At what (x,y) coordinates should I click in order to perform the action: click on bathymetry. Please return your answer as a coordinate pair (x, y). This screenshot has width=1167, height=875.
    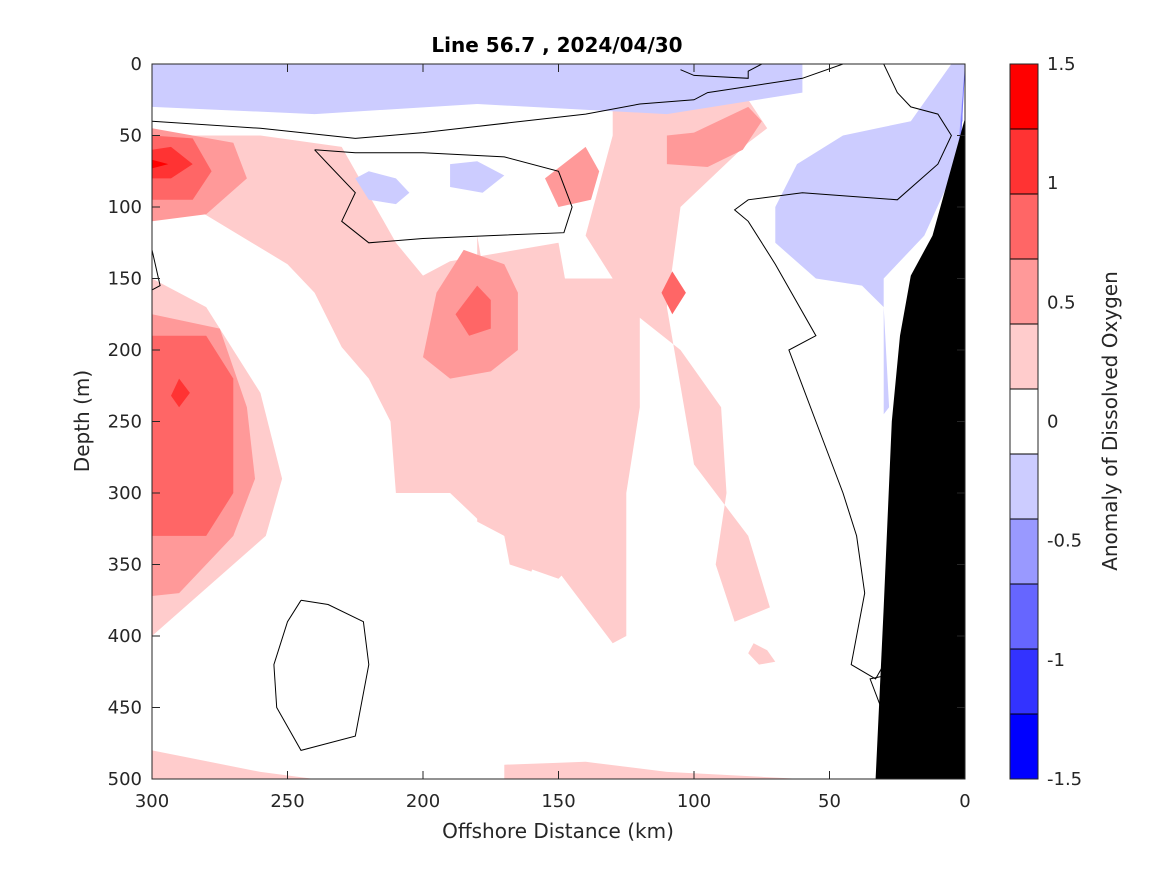
    Looking at the image, I should click on (920, 448).